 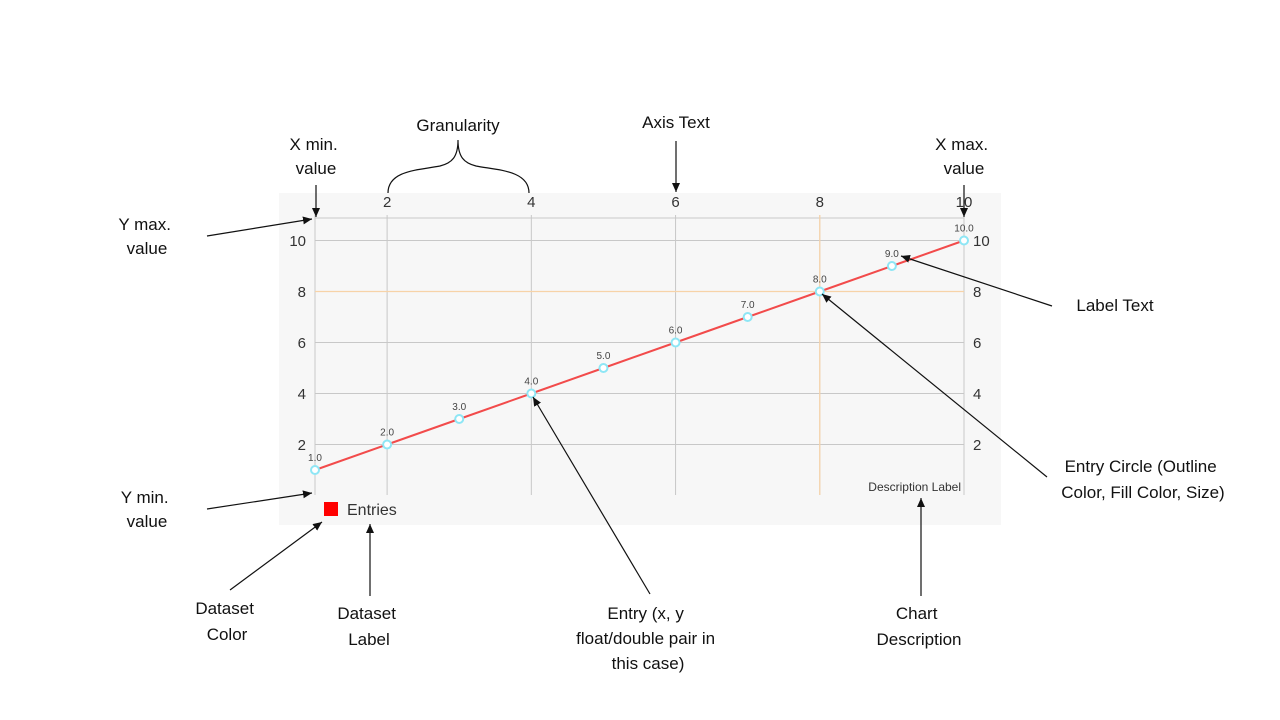 I want to click on value-label: 6.0, so click(x=676, y=331).